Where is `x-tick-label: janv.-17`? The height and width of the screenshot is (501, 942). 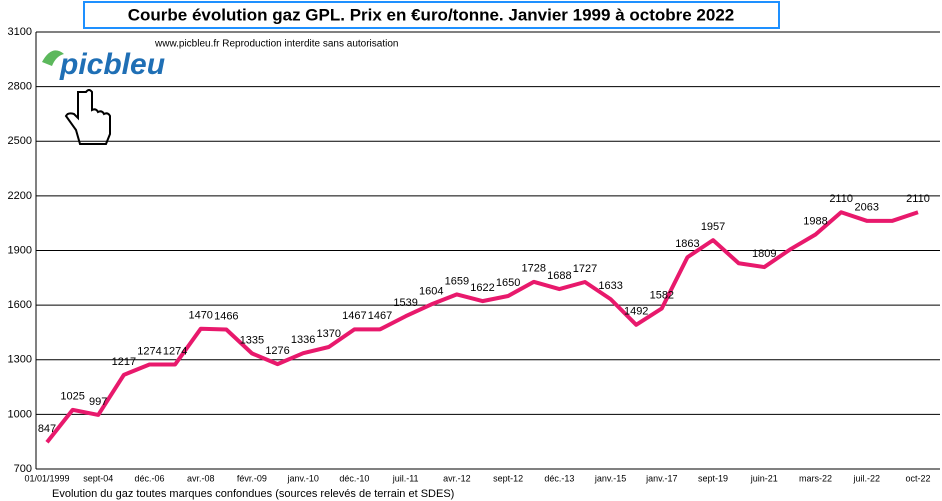 x-tick-label: janv.-17 is located at coordinates (661, 478).